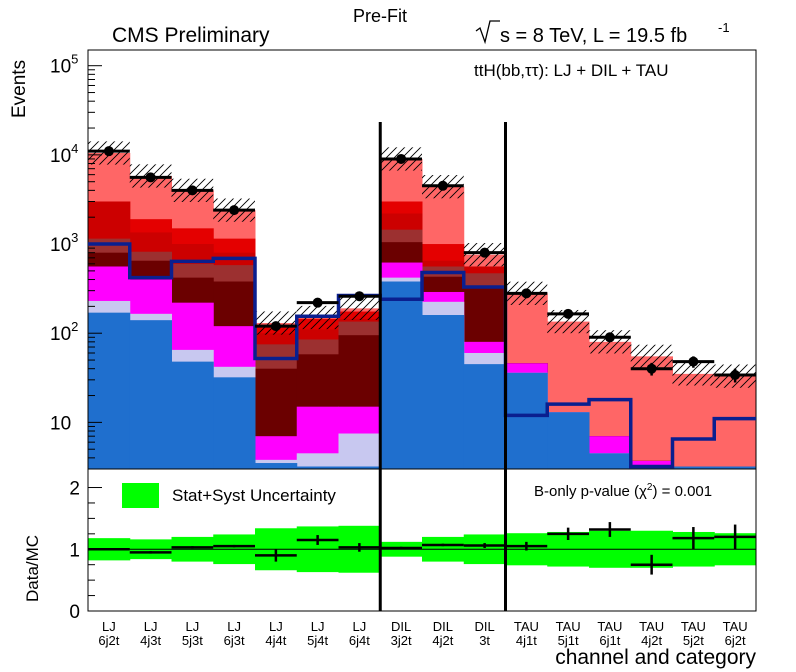 This screenshot has width=796, height=672. I want to click on category-name-label: 5j1t, so click(568, 640).